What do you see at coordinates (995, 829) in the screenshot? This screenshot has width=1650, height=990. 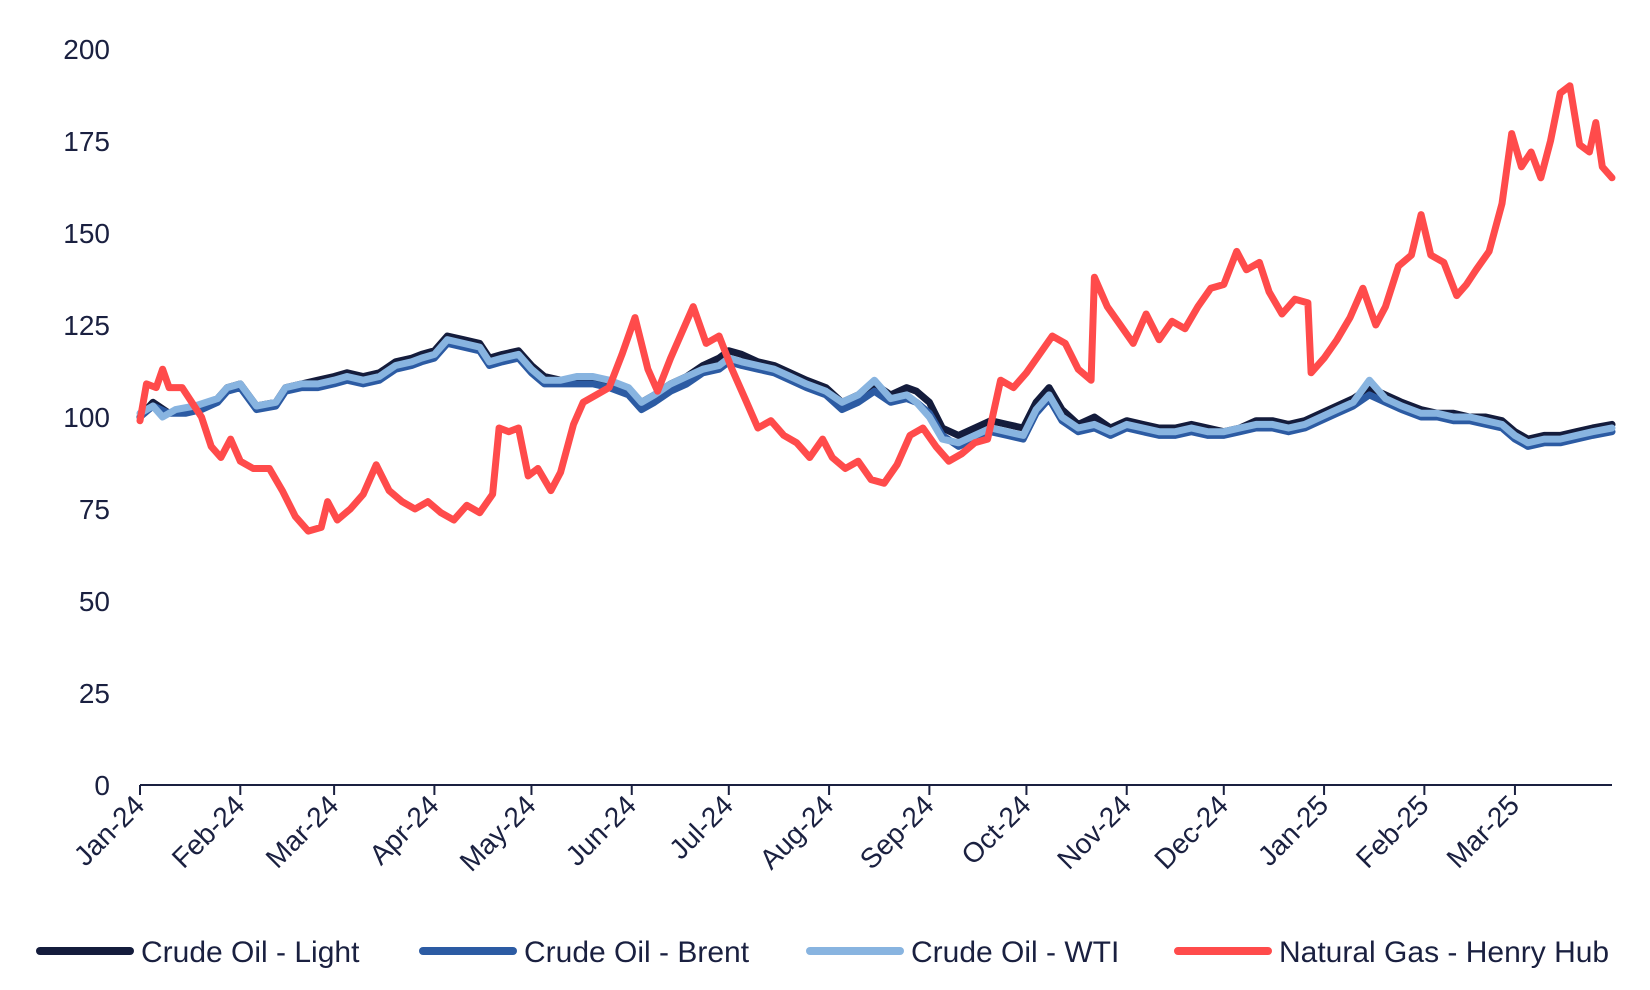 I see `x-tick-label: Oct-24` at bounding box center [995, 829].